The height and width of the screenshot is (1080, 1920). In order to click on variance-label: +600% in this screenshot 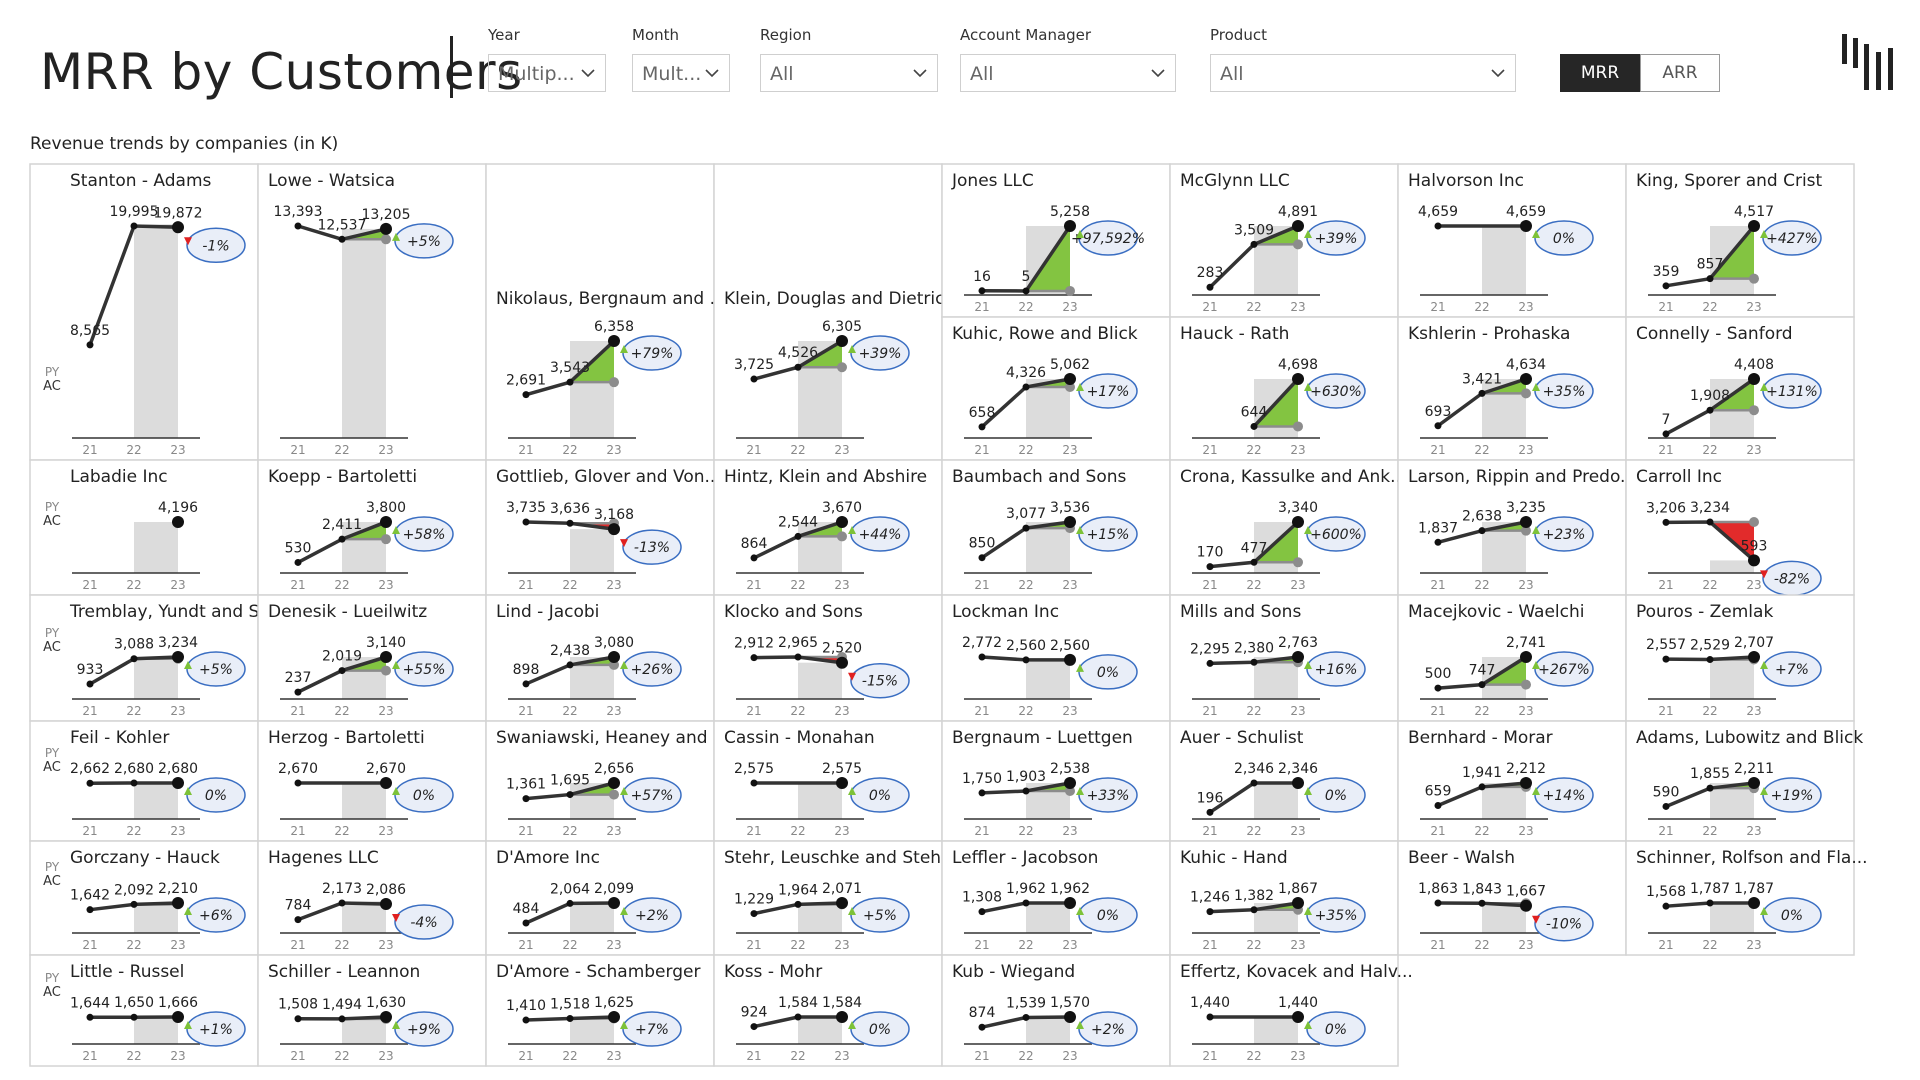, I will do `click(1336, 535)`.